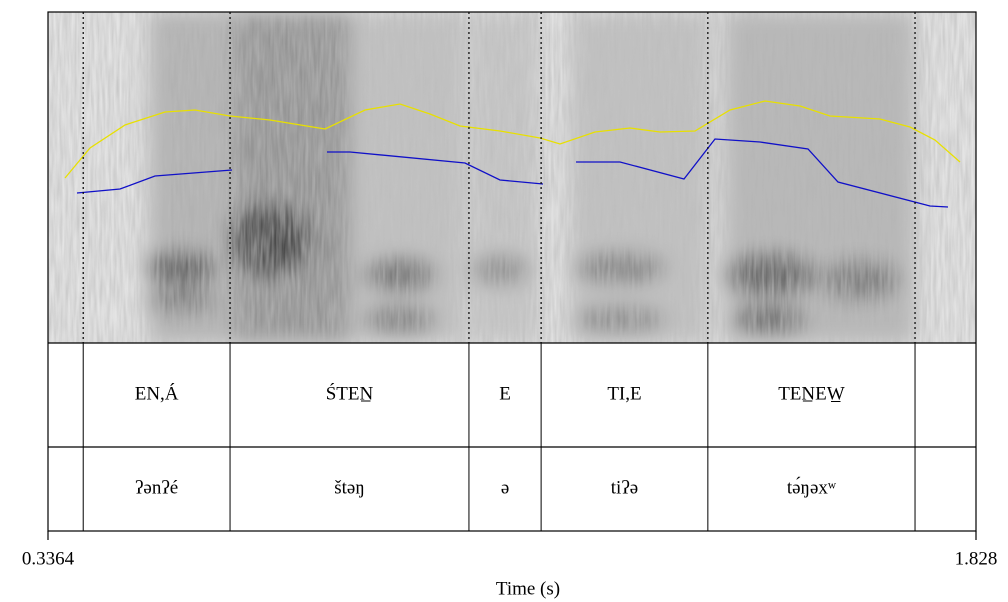  I want to click on interval-label: ə, so click(505, 487).